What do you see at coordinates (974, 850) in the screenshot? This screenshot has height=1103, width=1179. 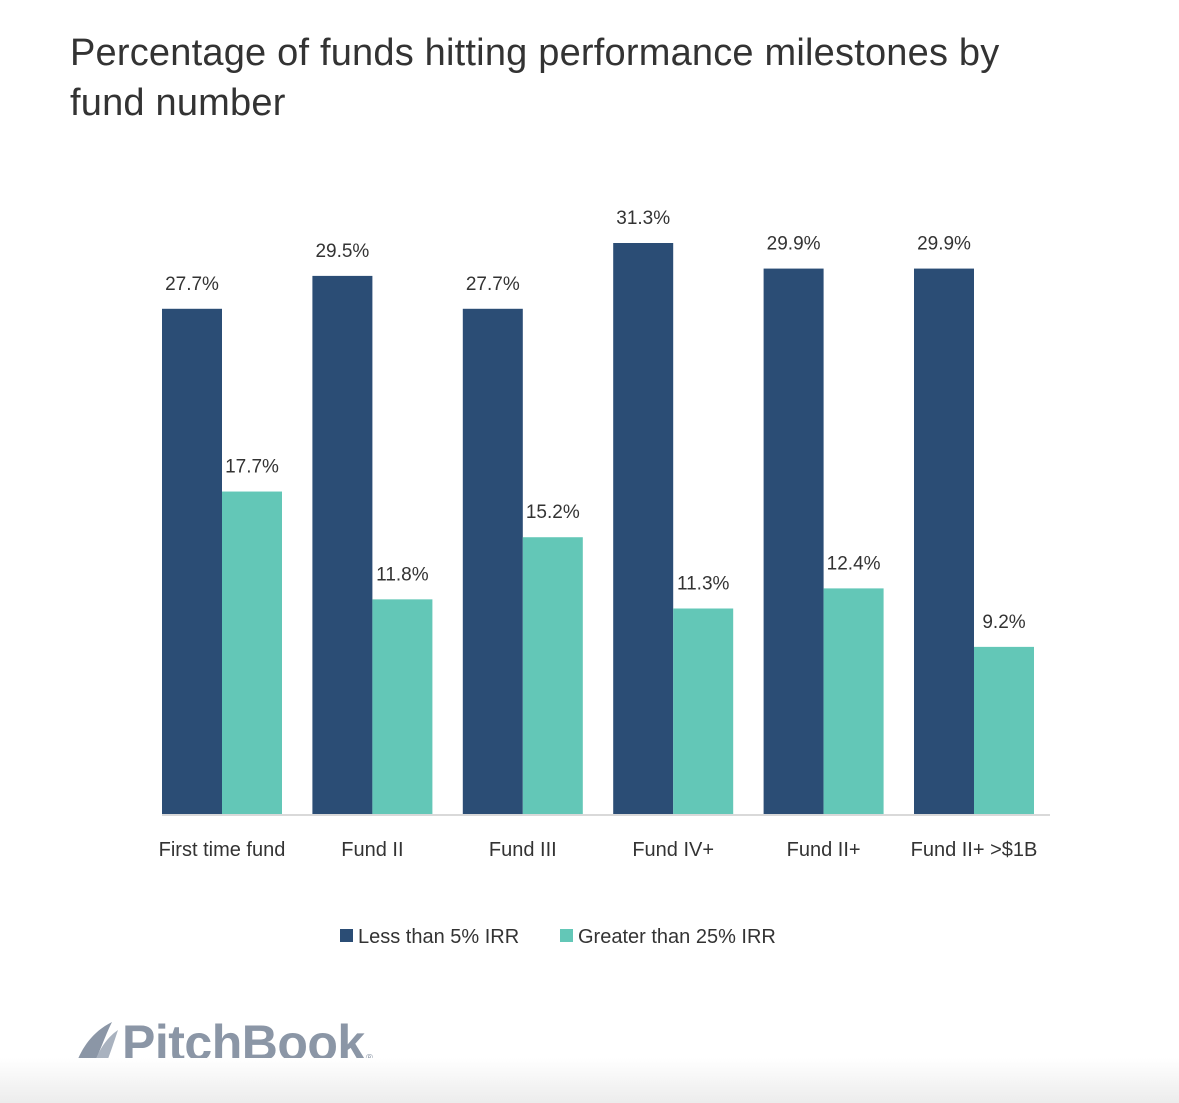 I see `category-label-5: Fund II+ >$1B` at bounding box center [974, 850].